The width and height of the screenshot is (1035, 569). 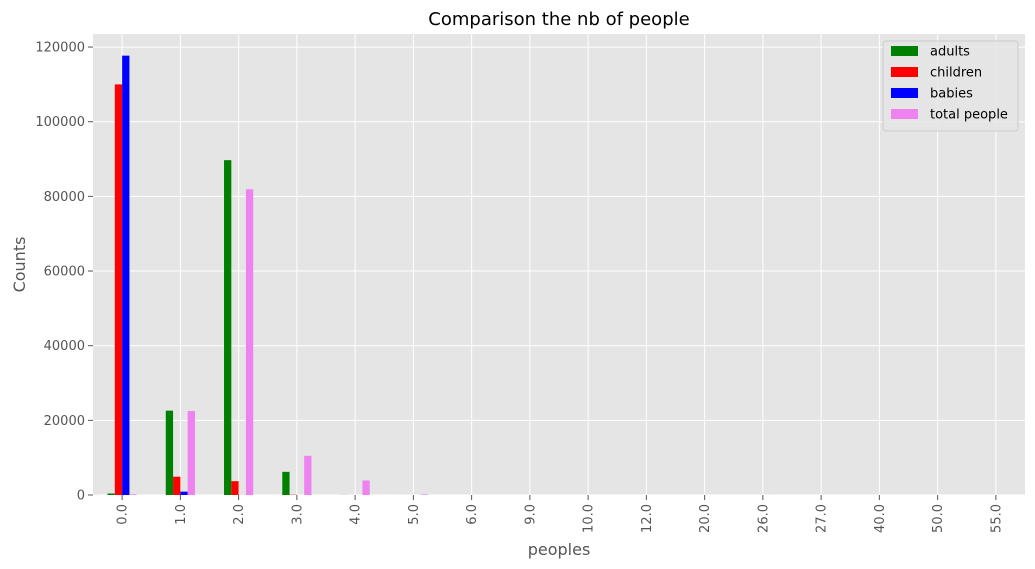 What do you see at coordinates (950, 52) in the screenshot?
I see `legend-label: adults` at bounding box center [950, 52].